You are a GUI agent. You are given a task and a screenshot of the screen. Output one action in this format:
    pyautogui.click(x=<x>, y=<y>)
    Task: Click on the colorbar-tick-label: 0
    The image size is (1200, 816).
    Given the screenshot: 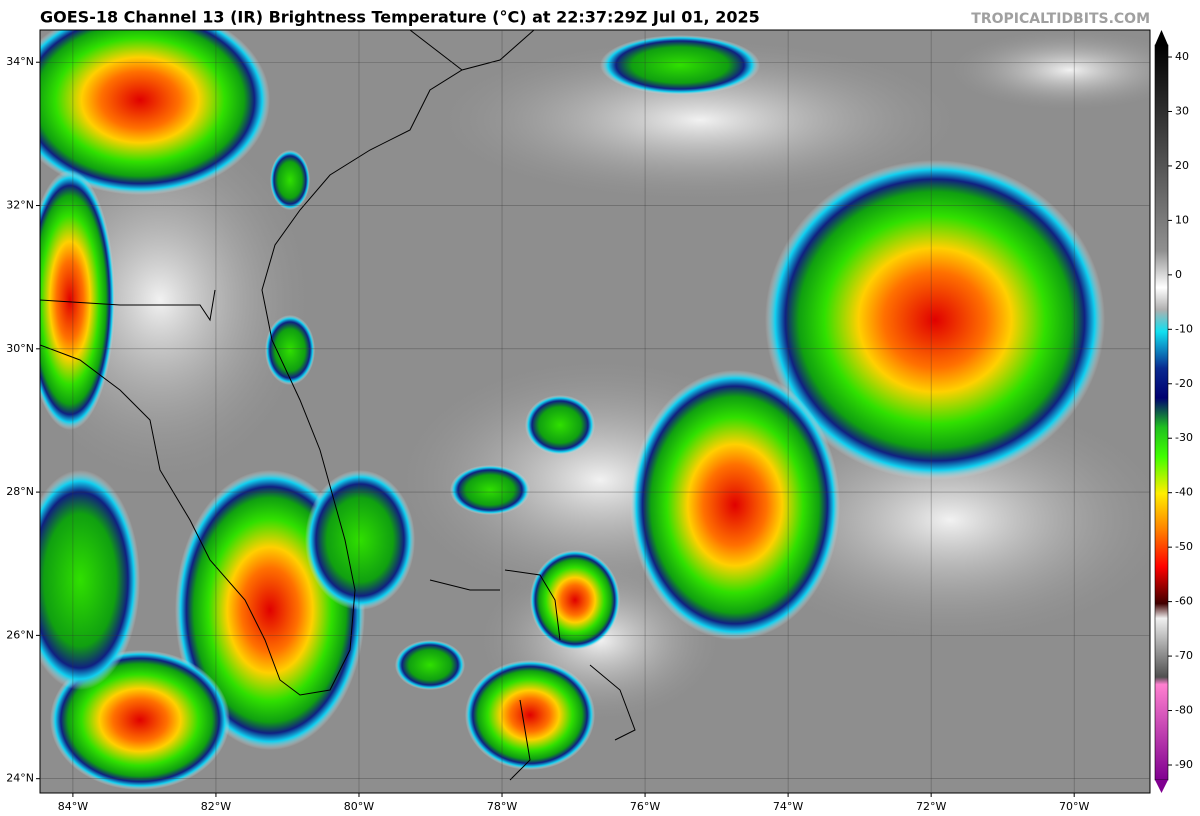 What is the action you would take?
    pyautogui.click(x=1178, y=274)
    